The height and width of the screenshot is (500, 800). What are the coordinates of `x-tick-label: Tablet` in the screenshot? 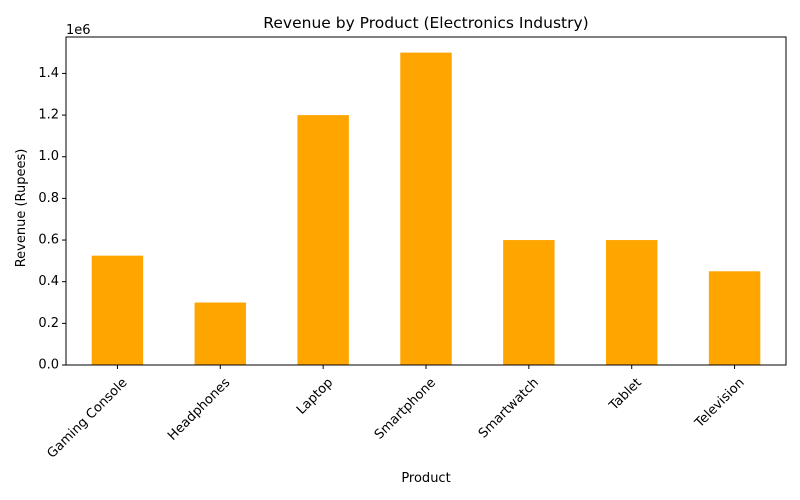 It's located at (625, 394).